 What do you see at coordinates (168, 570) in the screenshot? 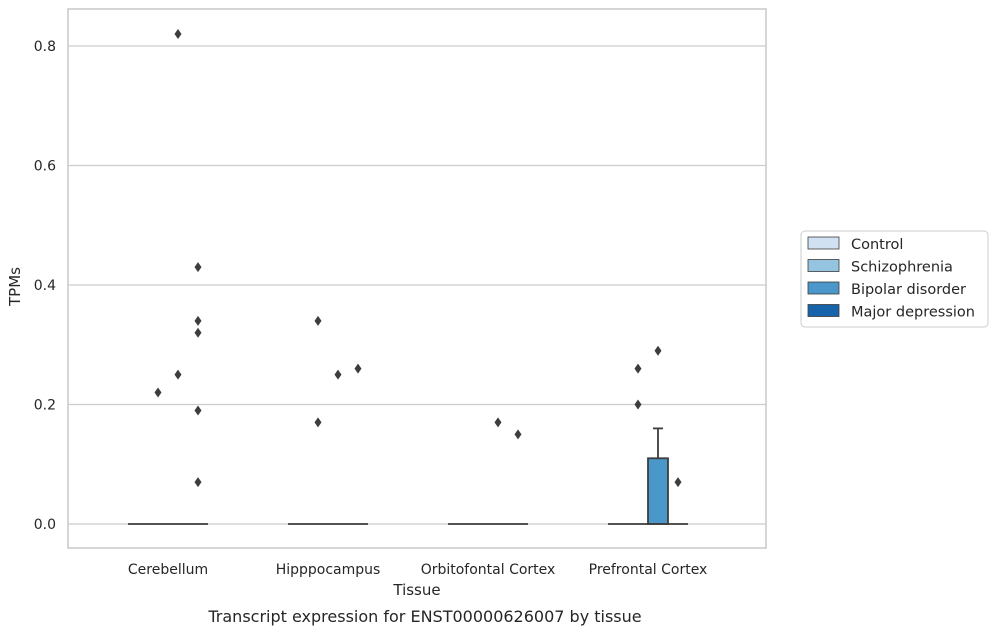
I see `x-tick-label: Cerebellum` at bounding box center [168, 570].